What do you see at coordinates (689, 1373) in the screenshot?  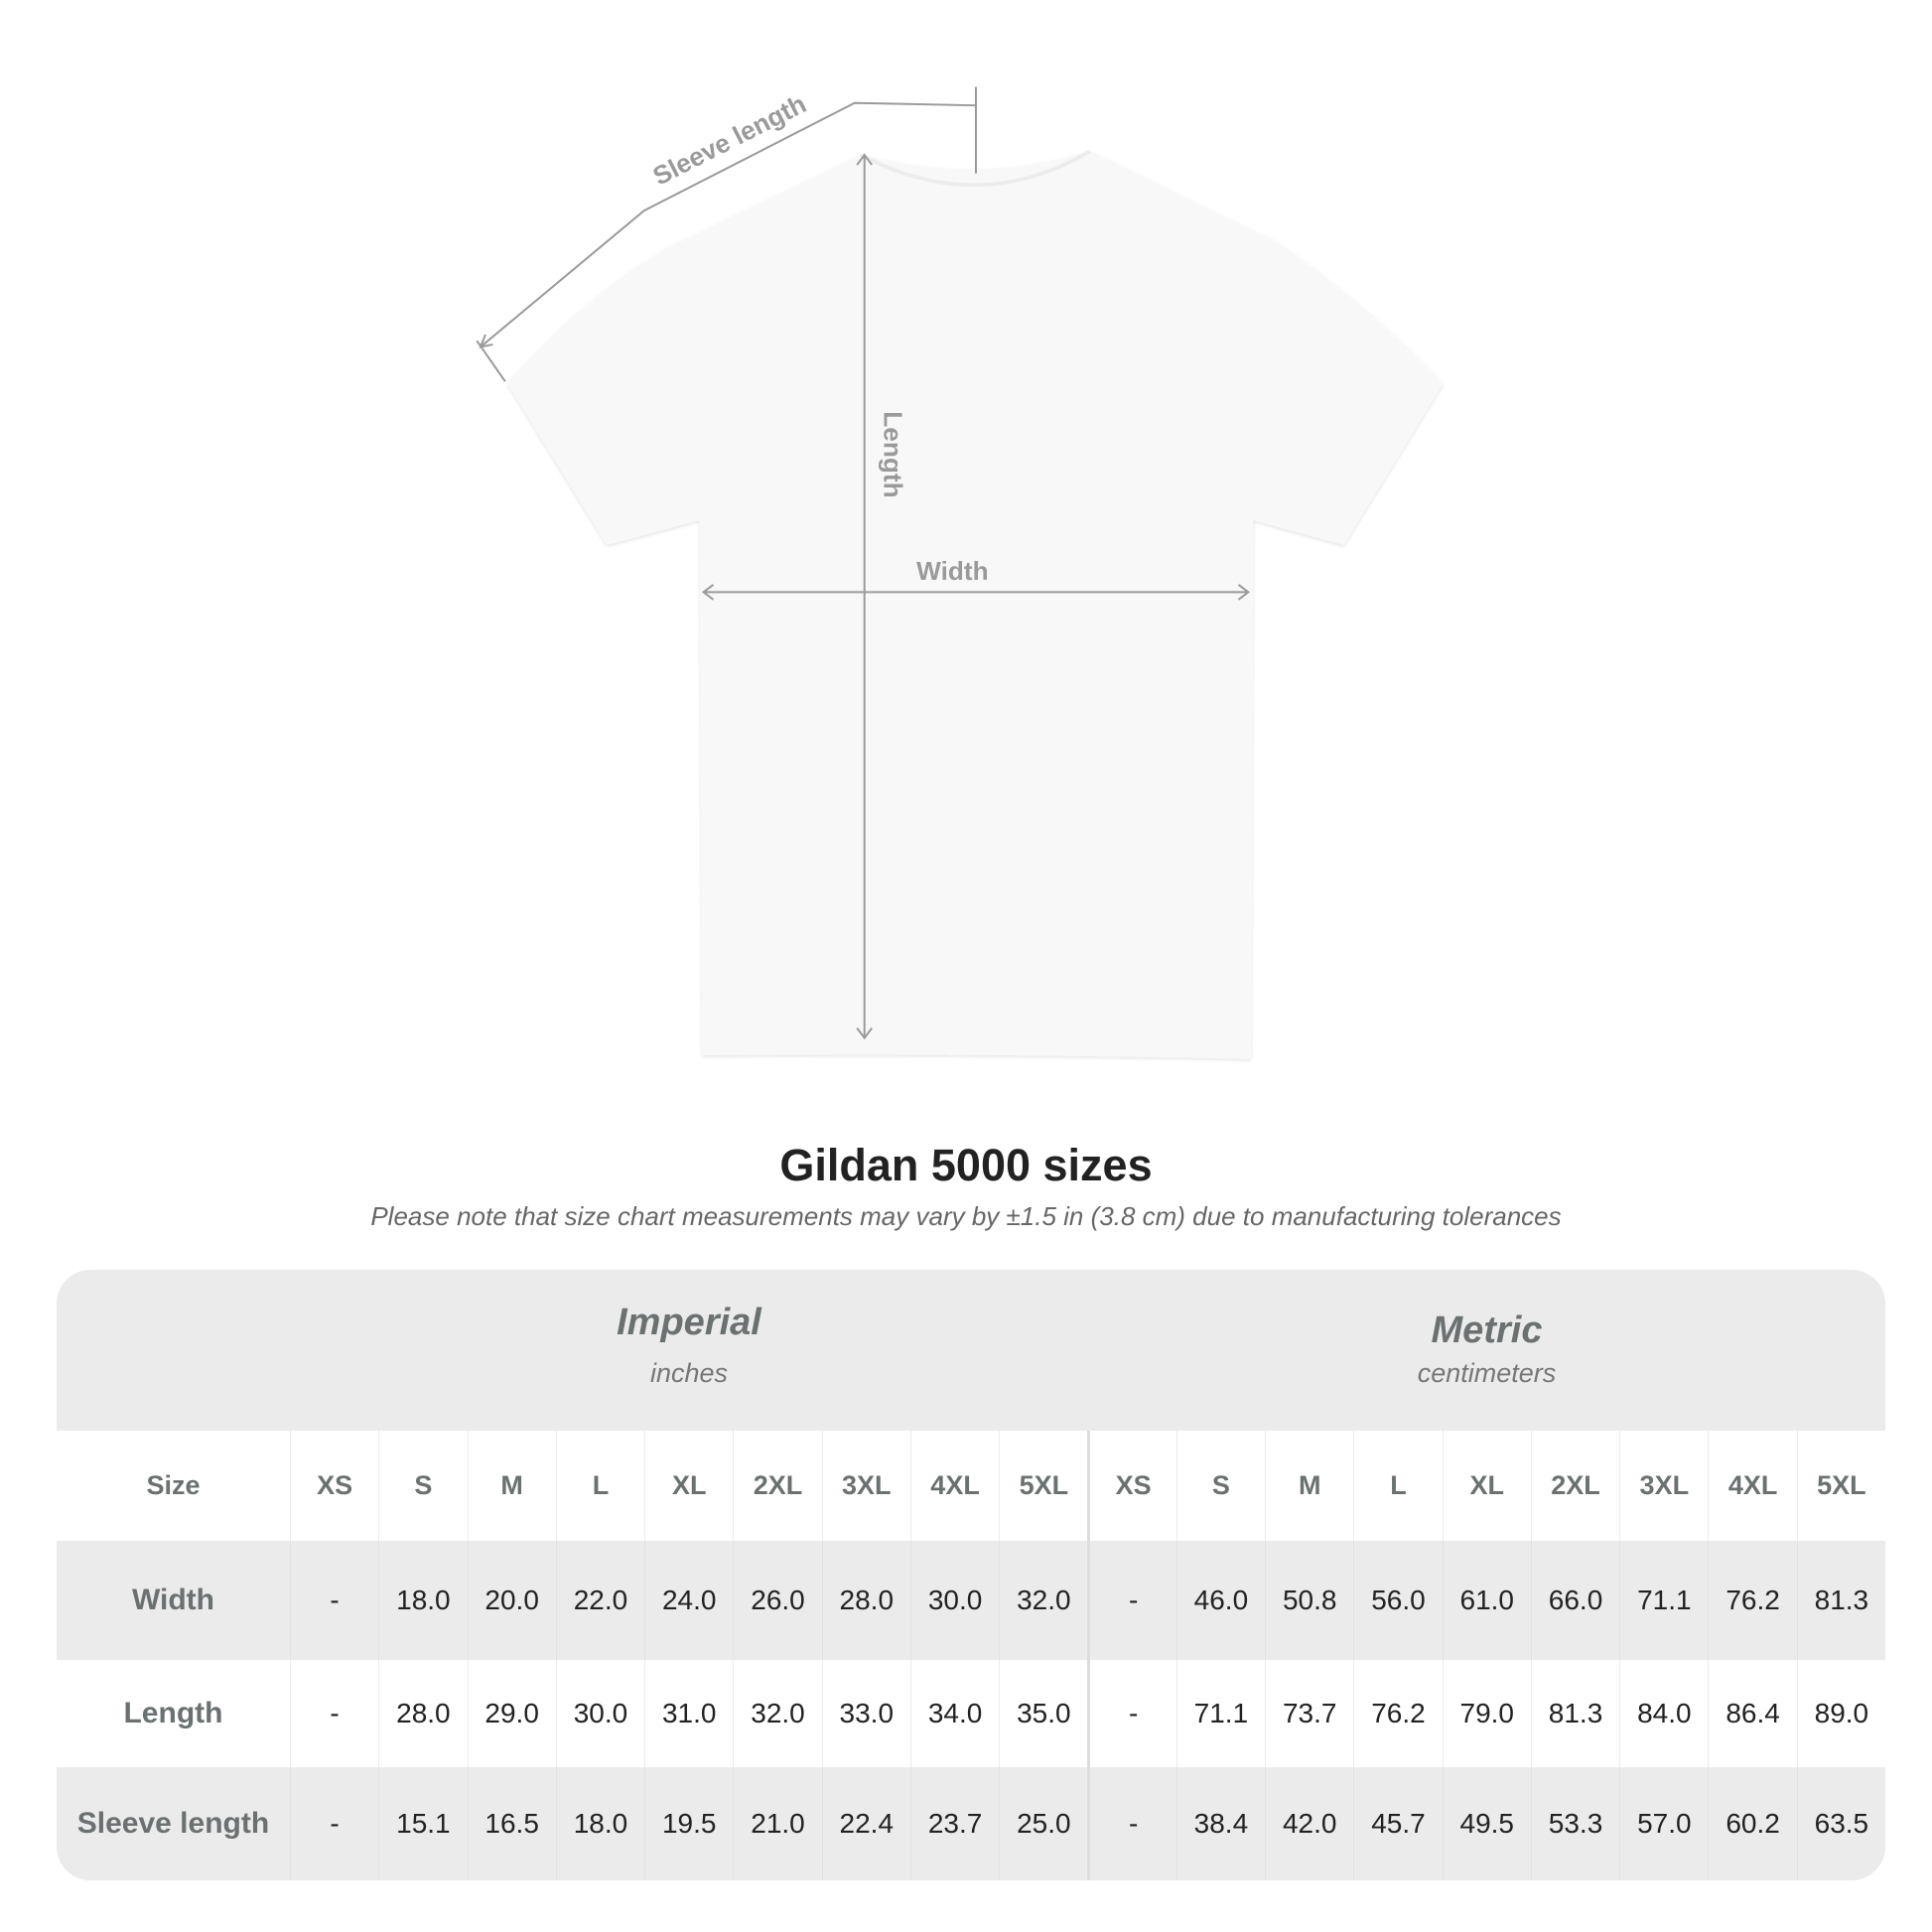 I see `imperial-unit: inches` at bounding box center [689, 1373].